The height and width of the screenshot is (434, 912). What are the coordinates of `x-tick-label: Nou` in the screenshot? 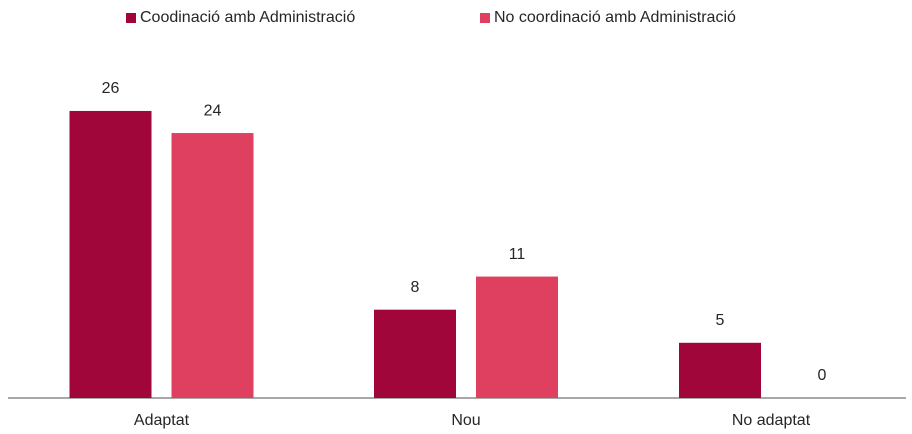 It's located at (465, 420).